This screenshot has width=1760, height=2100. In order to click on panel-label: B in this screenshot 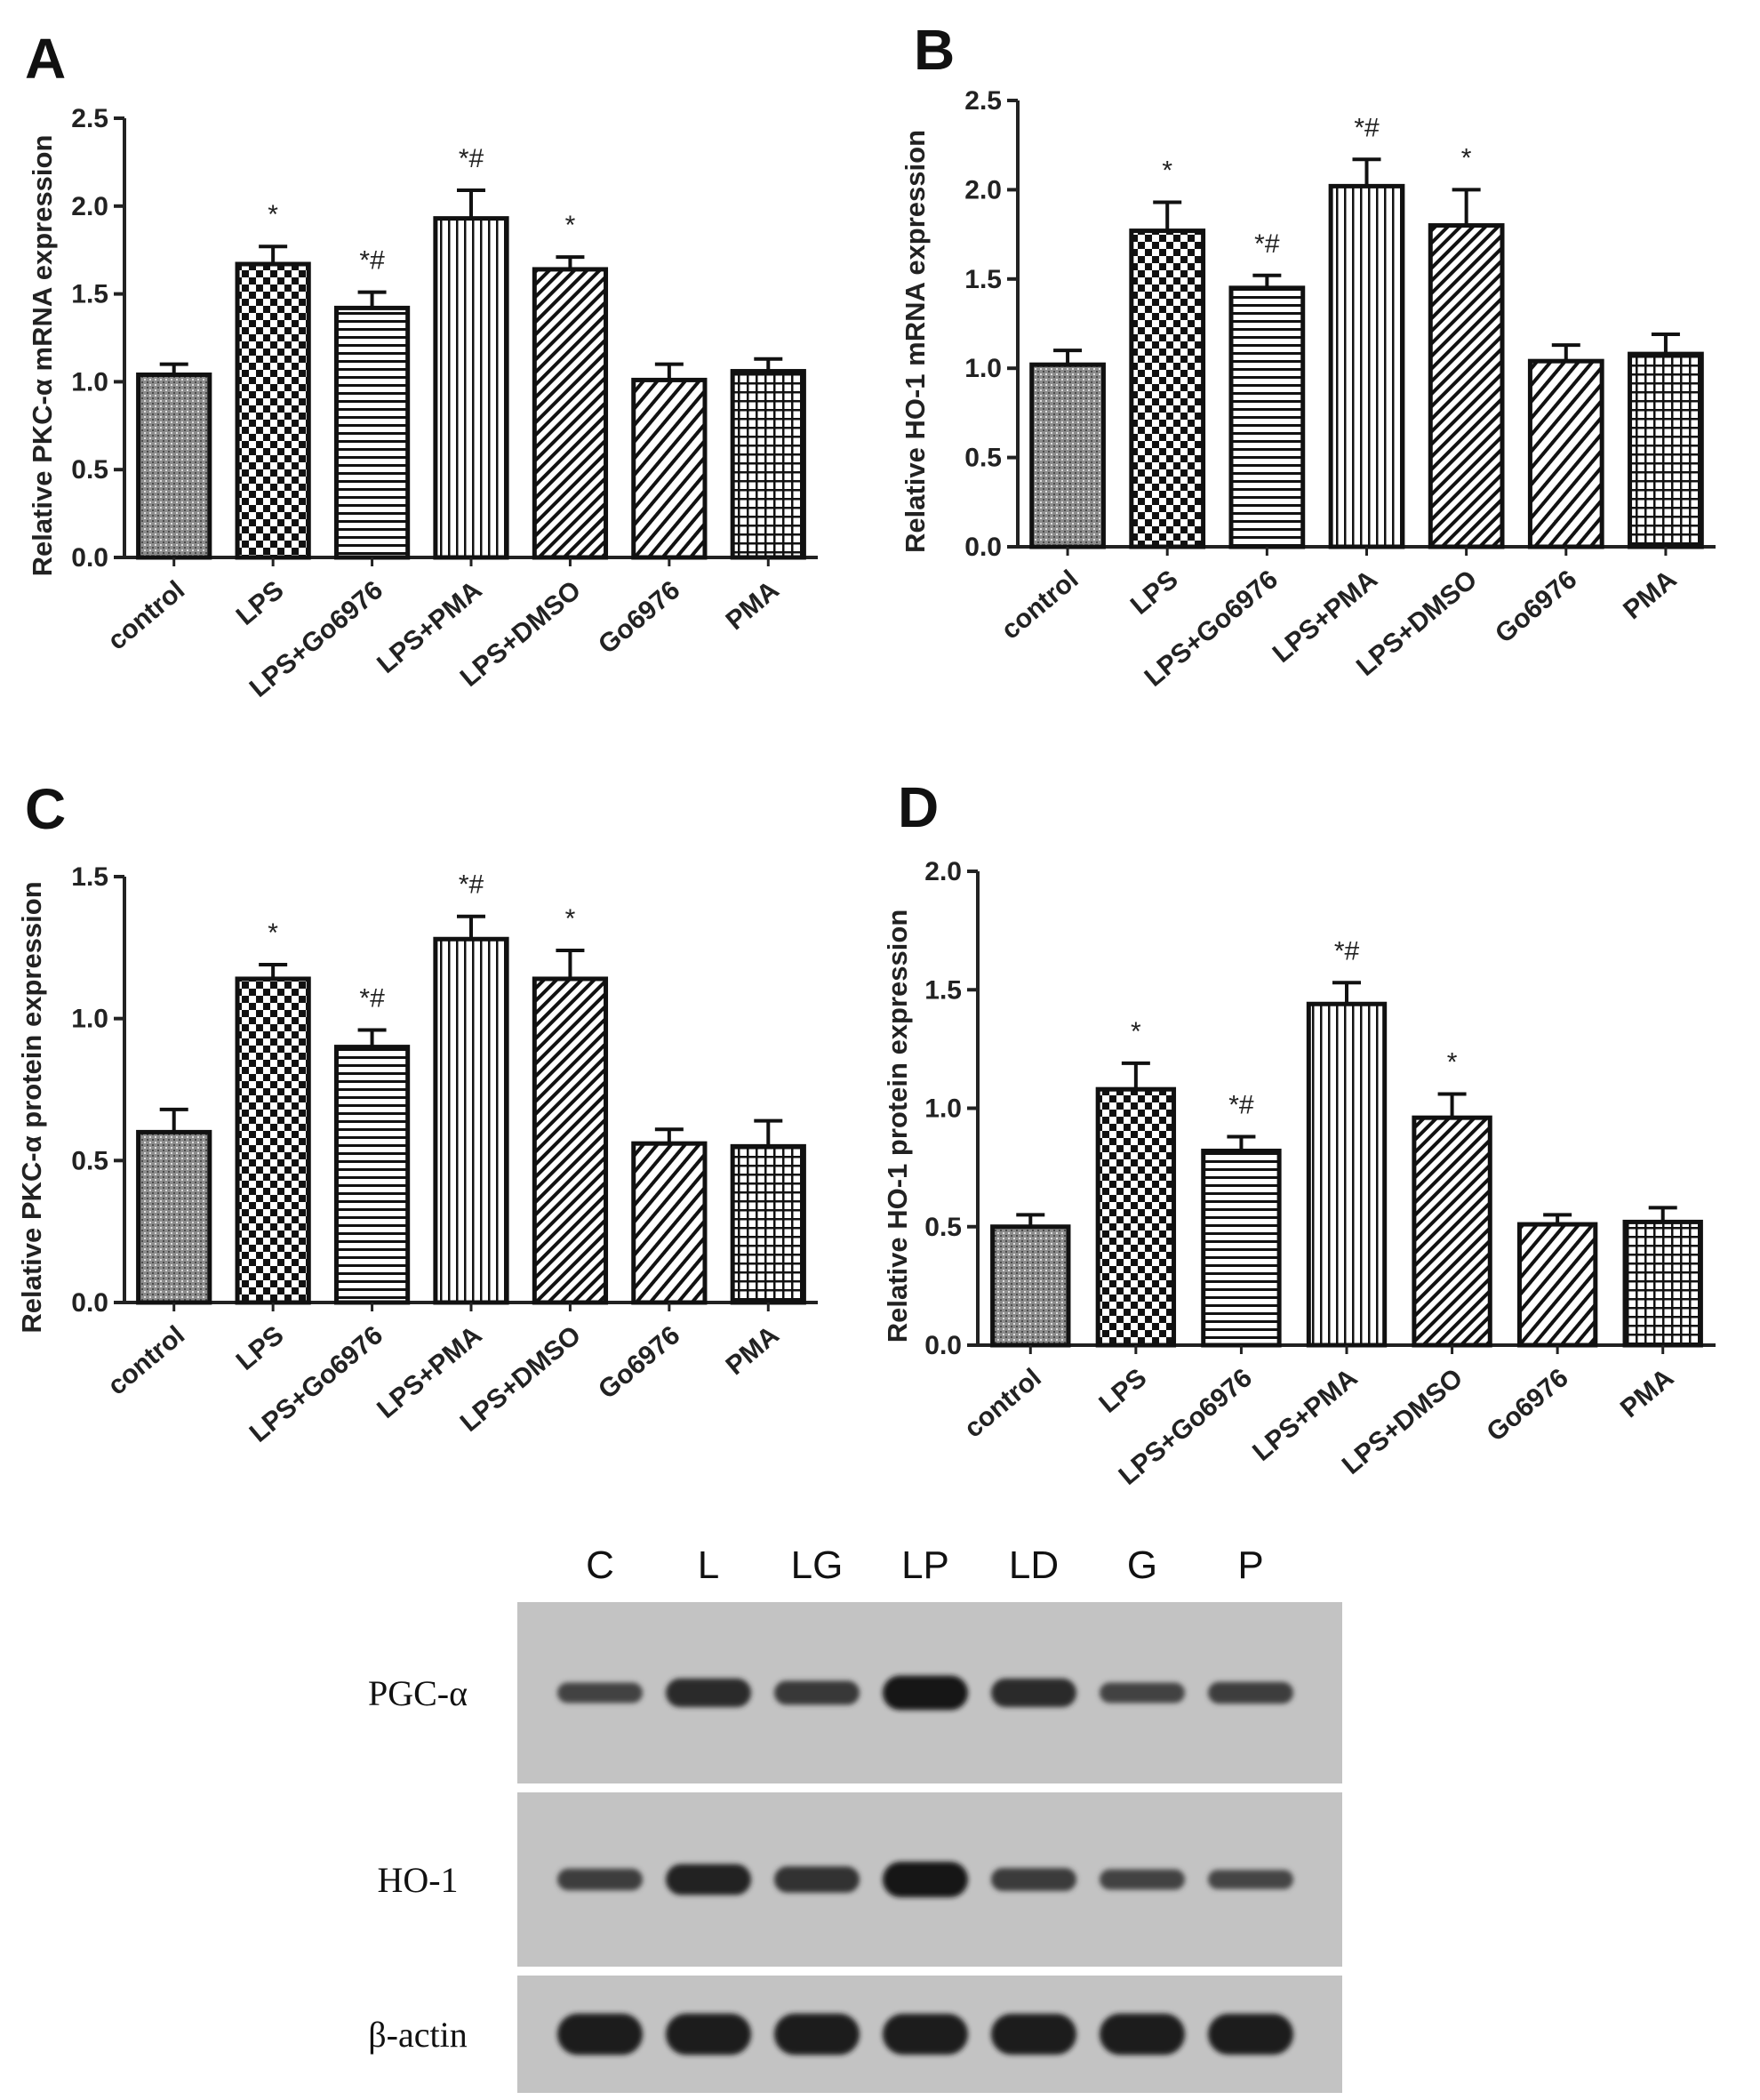, I will do `click(934, 50)`.